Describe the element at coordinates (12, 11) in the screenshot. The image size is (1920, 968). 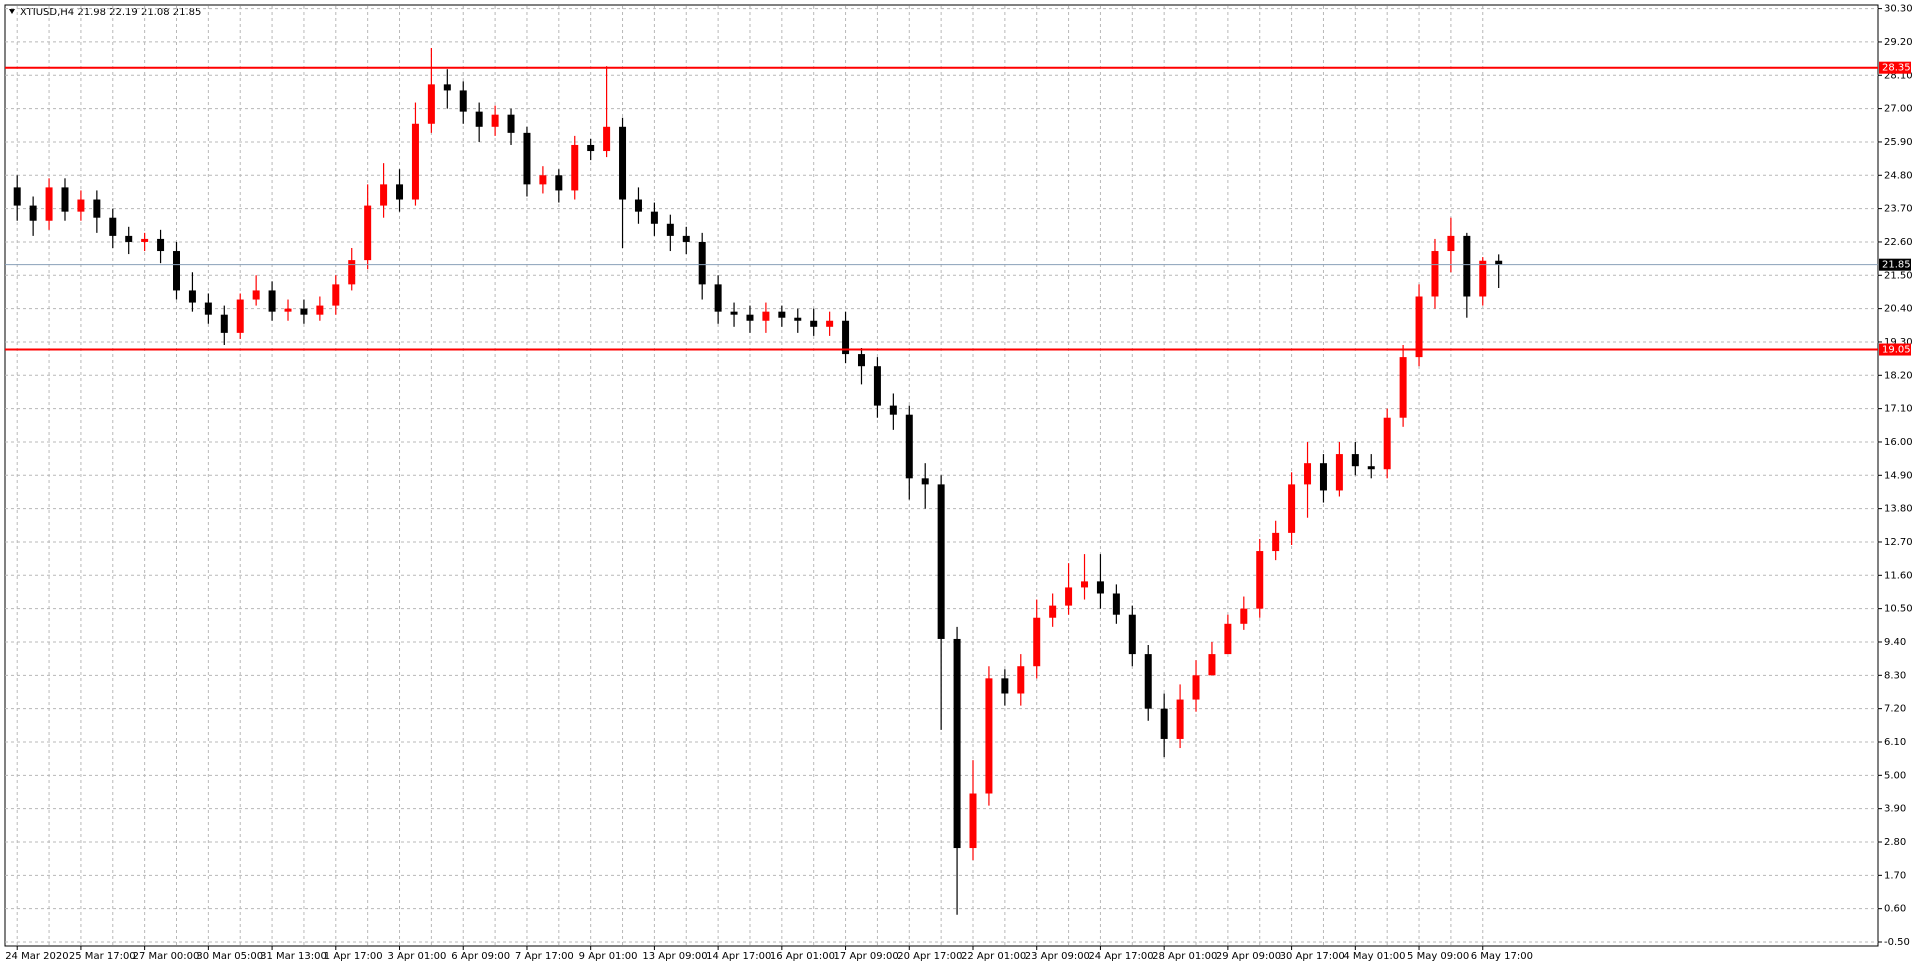
I see `menu-arrow` at that location.